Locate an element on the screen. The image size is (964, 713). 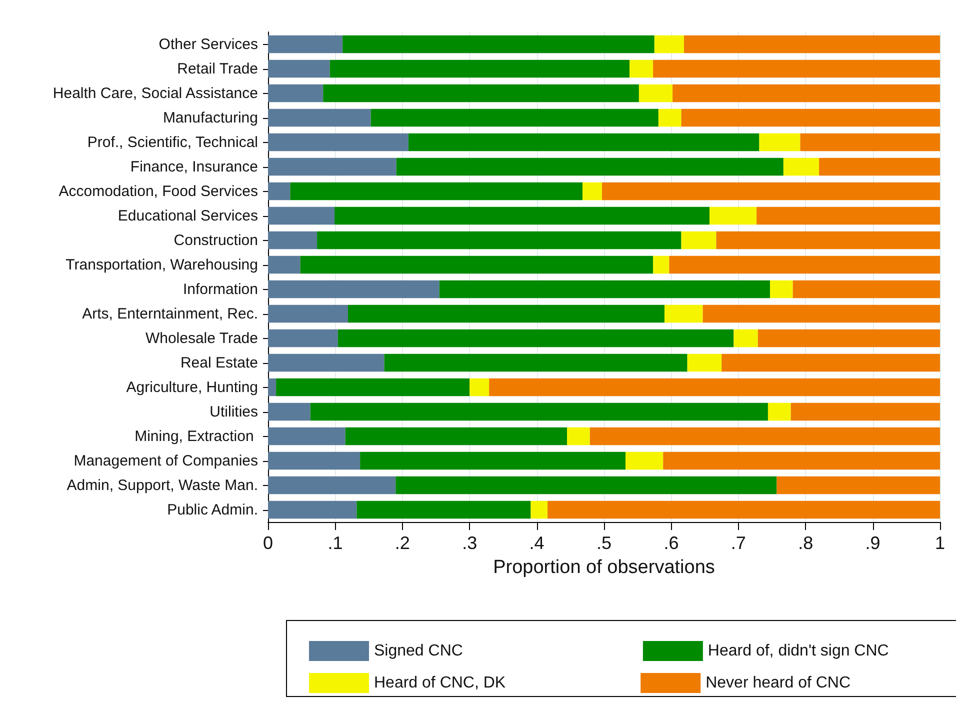
x-tick-label: .2 is located at coordinates (402, 543).